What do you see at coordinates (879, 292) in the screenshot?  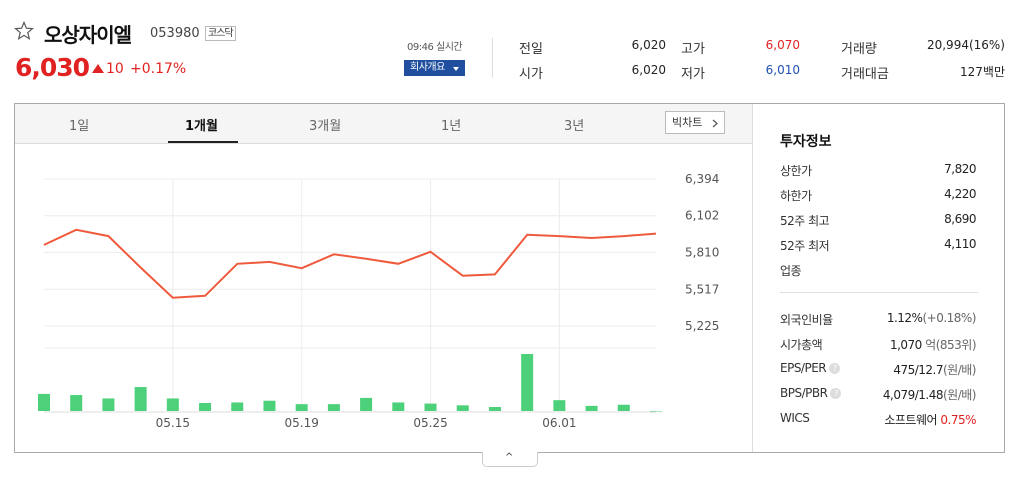 I see `info-divider` at bounding box center [879, 292].